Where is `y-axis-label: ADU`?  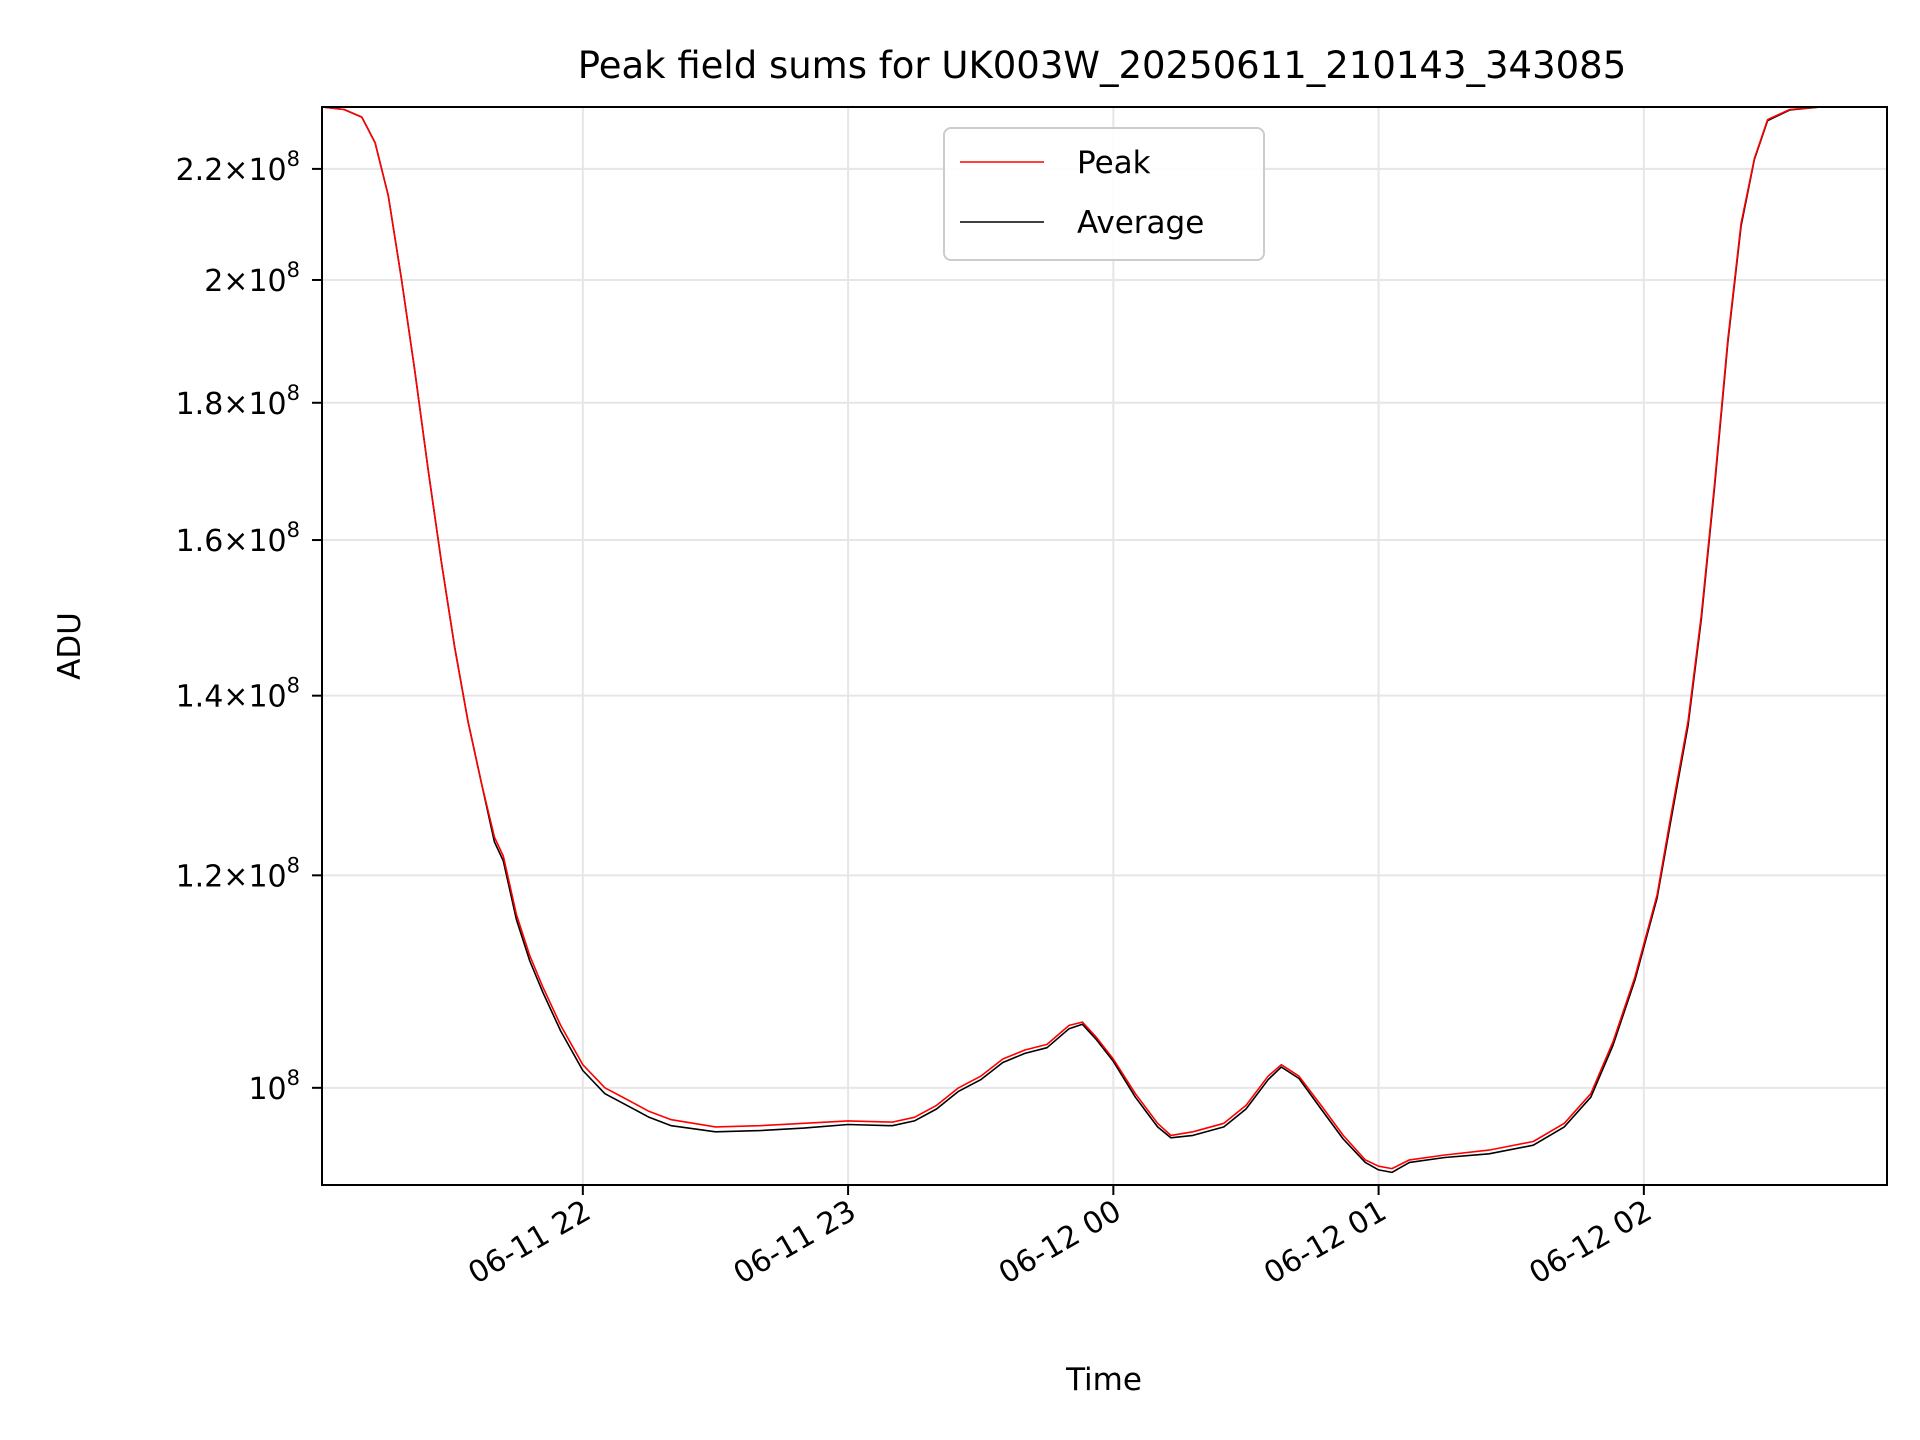 y-axis-label: ADU is located at coordinates (70, 646).